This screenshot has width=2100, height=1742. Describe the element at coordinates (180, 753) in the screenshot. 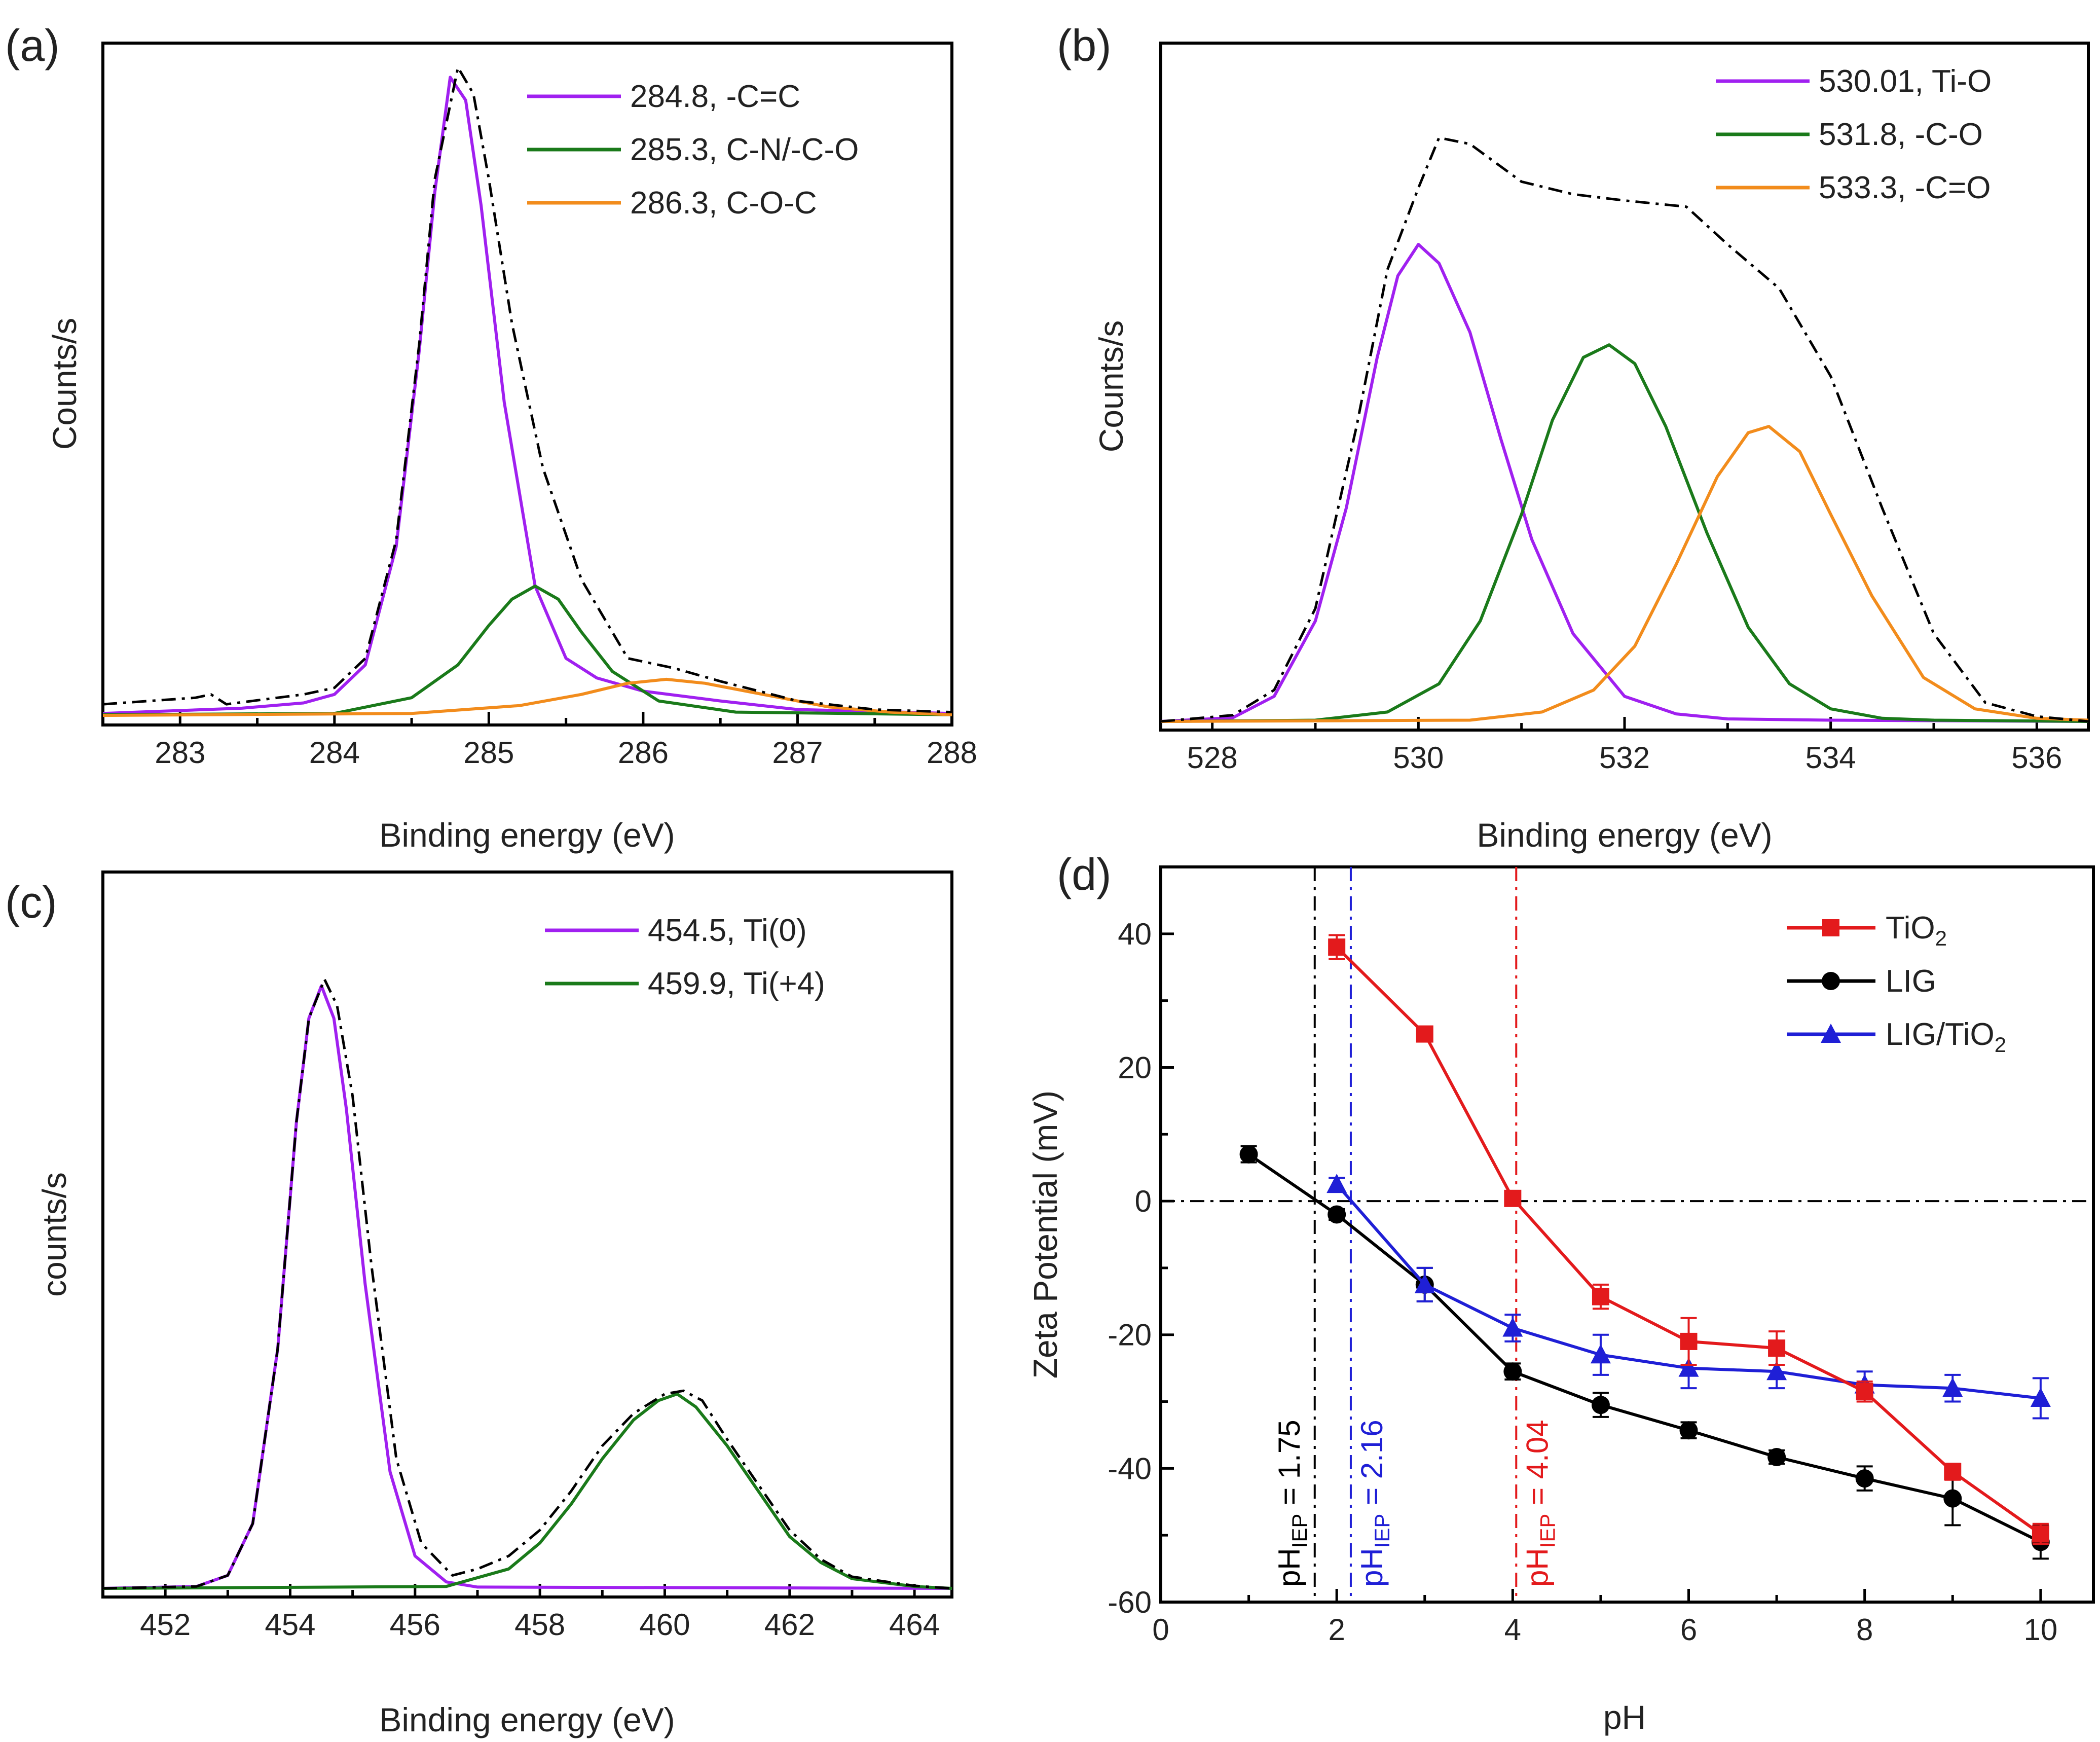

I see `x-tick-label: 283` at that location.